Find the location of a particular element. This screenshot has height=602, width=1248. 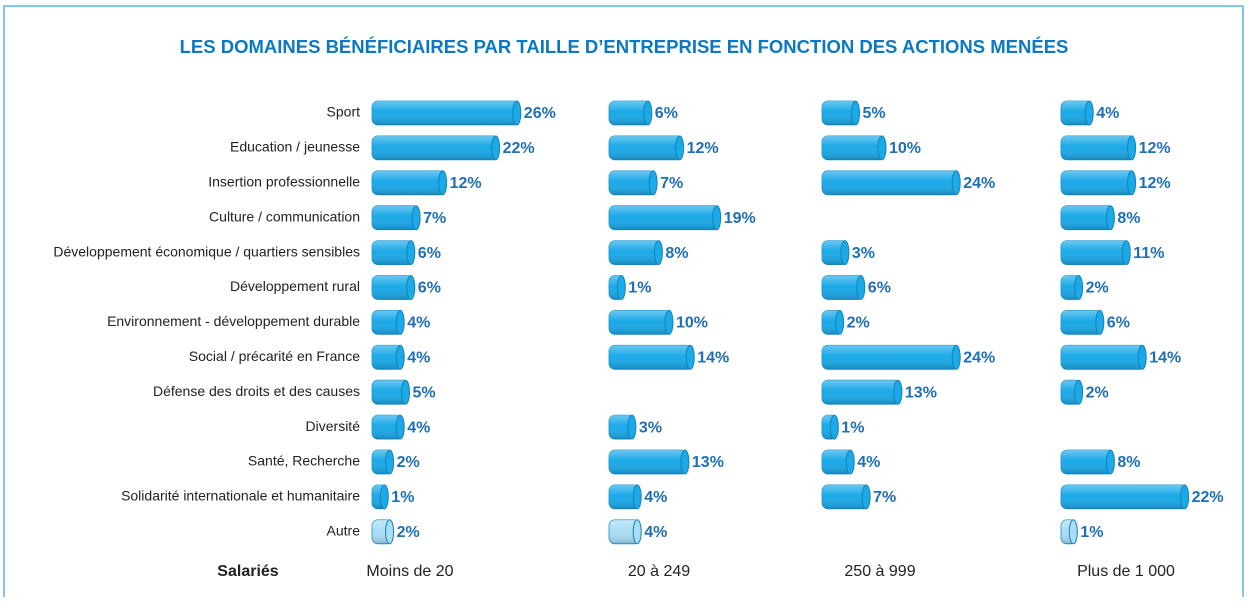

category-label: Environnement - développement durable is located at coordinates (233, 321).